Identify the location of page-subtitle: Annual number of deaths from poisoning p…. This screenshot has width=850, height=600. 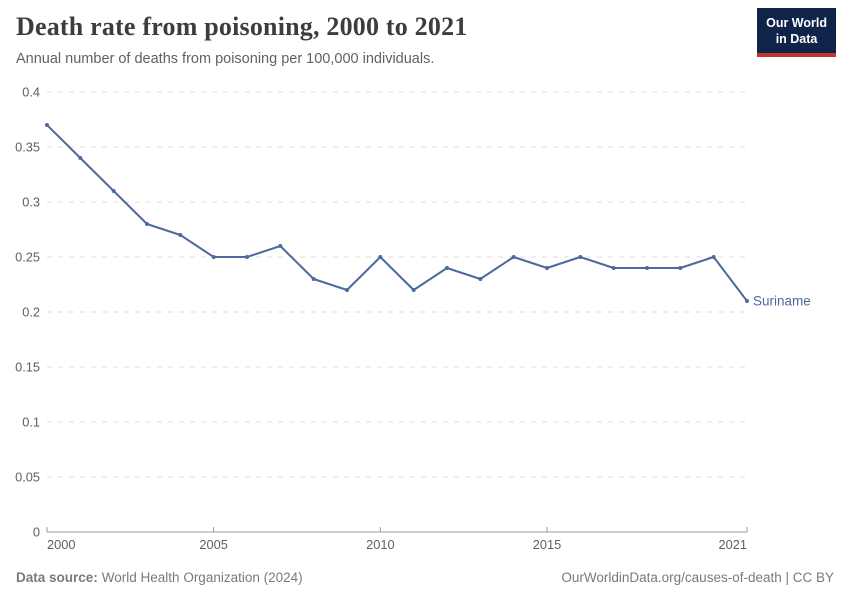
(225, 59).